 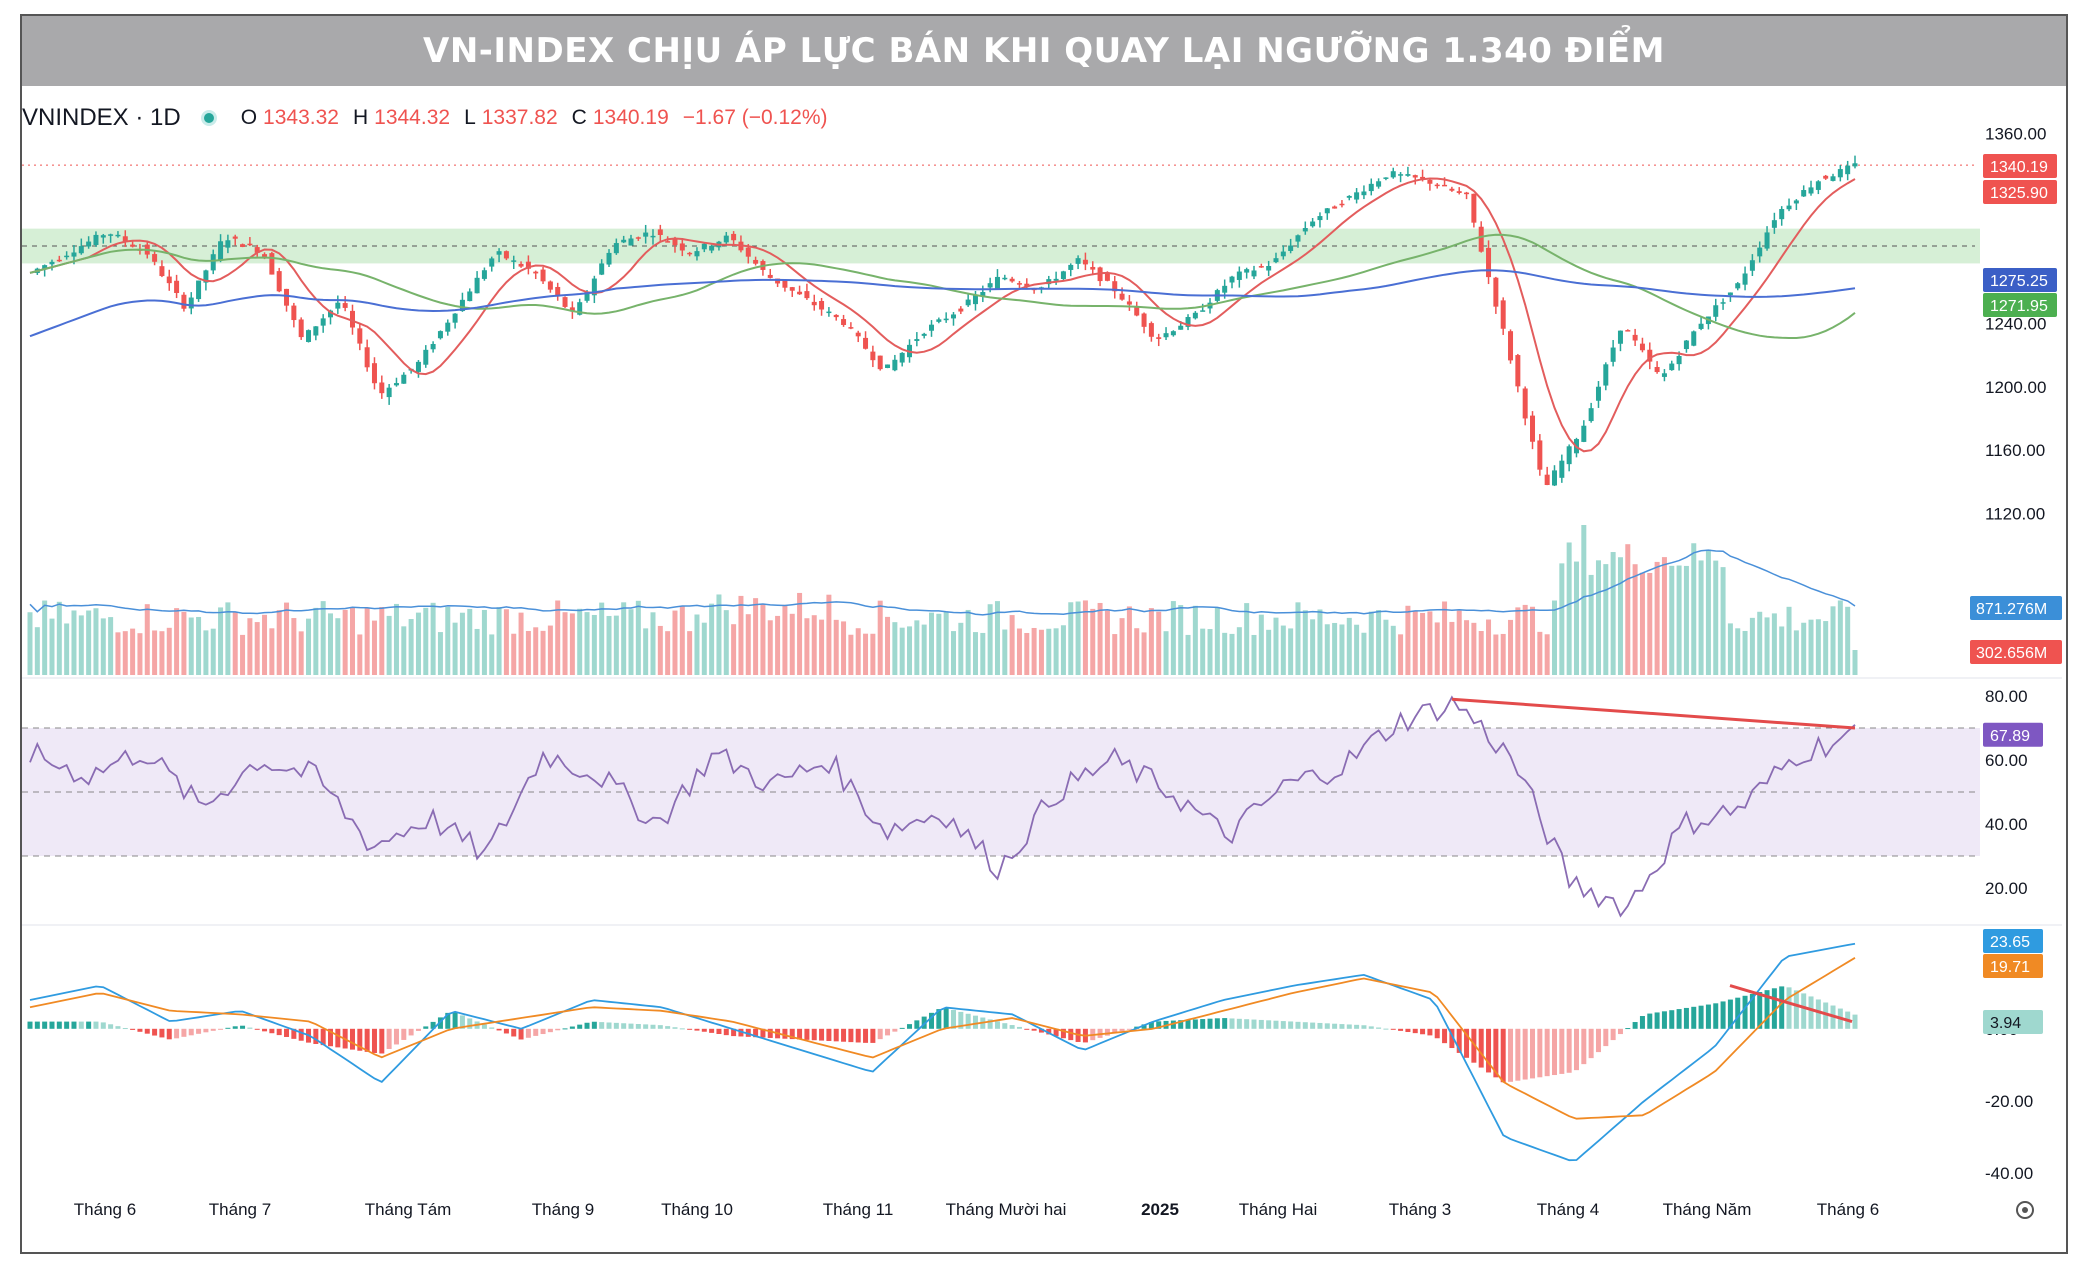 I want to click on price-label: 1271.95, so click(x=2019, y=306).